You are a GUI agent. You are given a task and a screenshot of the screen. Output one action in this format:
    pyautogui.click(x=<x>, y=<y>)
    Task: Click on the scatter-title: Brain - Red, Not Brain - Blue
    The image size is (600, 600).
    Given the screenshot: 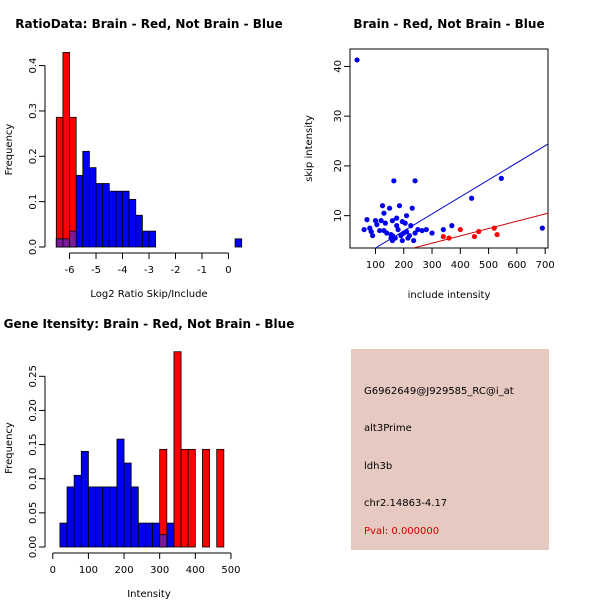 What is the action you would take?
    pyautogui.click(x=448, y=24)
    